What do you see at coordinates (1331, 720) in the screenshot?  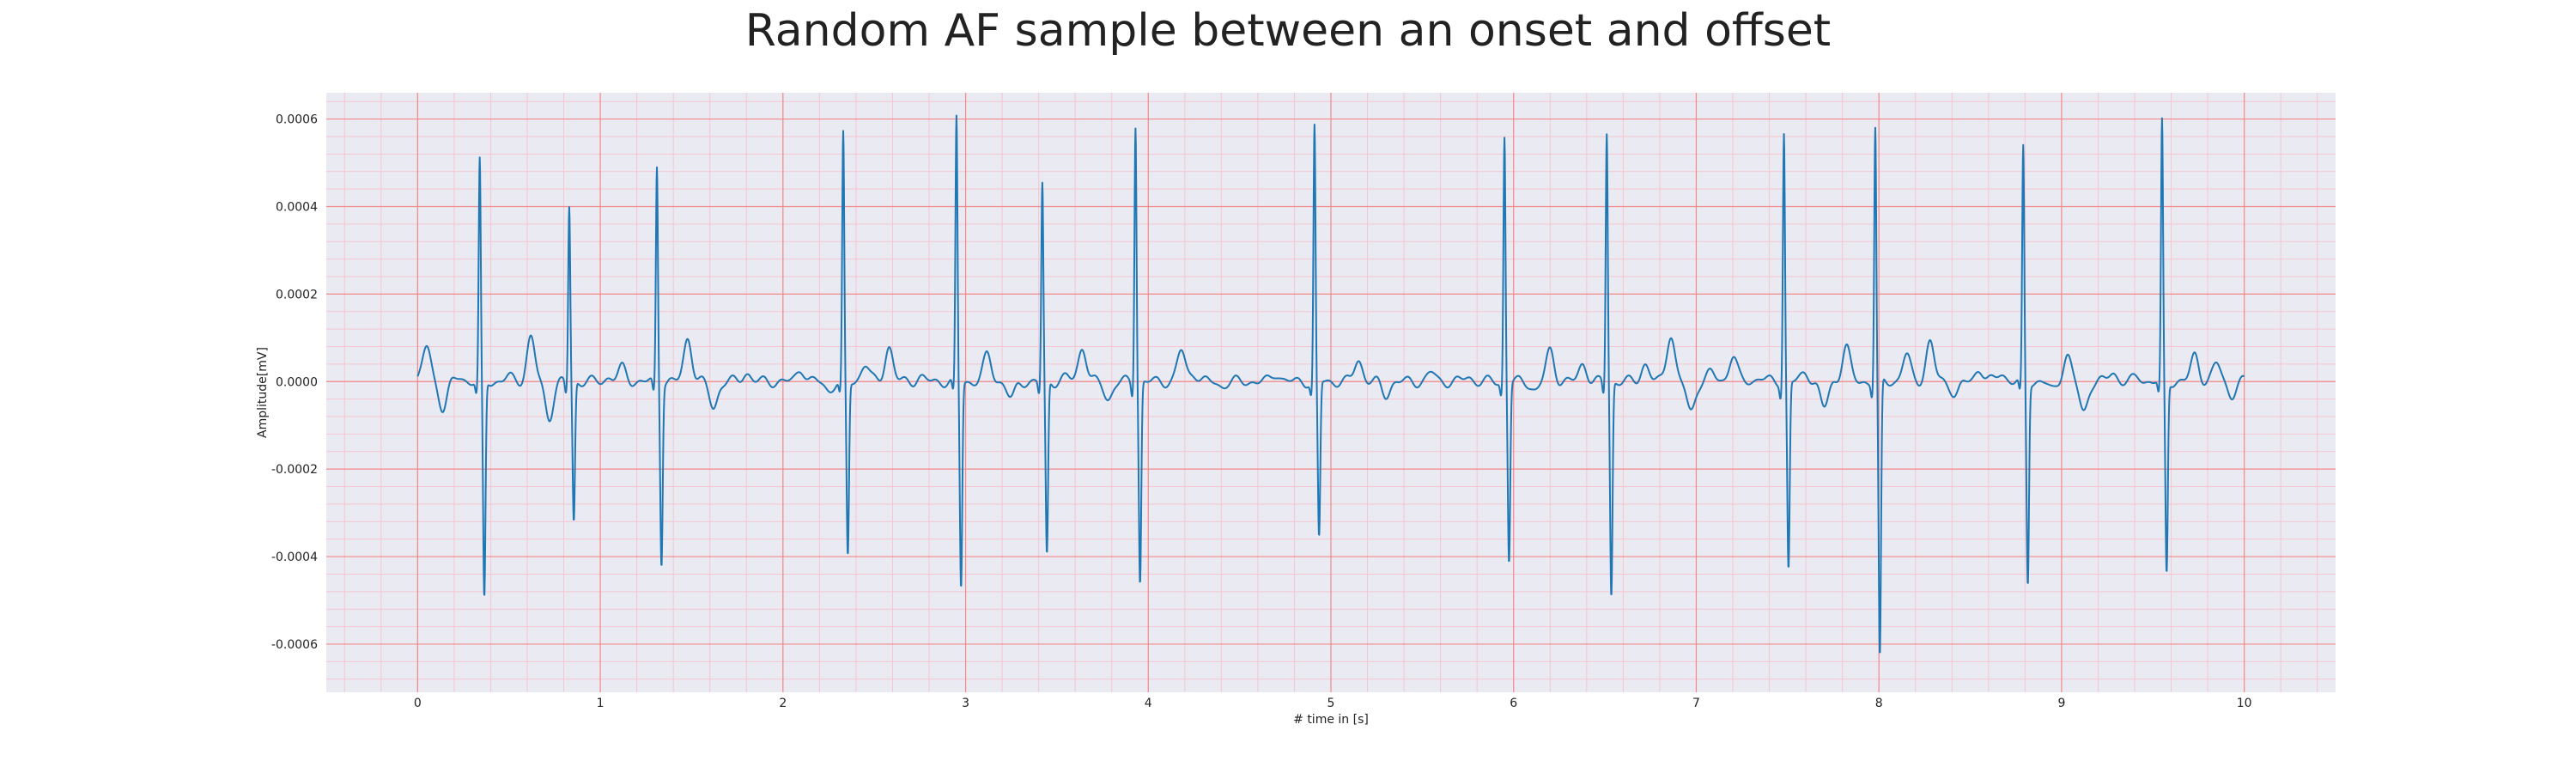 I see `x-axis-label: # time in [s]` at bounding box center [1331, 720].